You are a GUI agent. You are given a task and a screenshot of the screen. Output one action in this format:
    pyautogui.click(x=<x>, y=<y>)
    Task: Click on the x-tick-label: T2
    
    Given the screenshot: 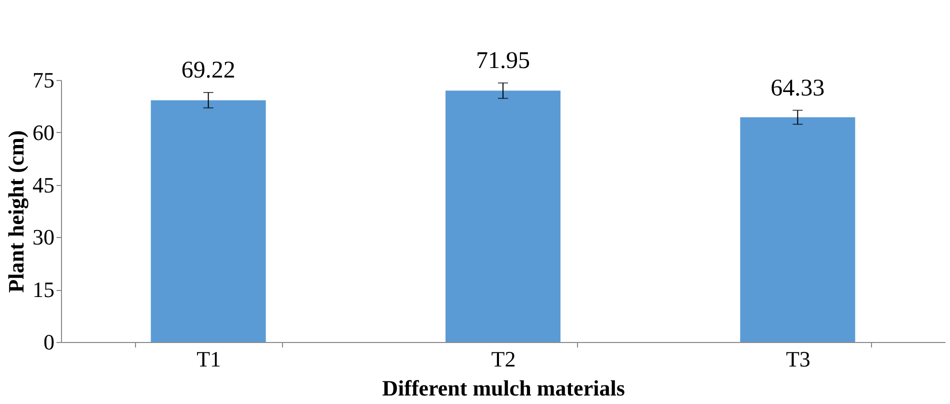 What is the action you would take?
    pyautogui.click(x=503, y=359)
    